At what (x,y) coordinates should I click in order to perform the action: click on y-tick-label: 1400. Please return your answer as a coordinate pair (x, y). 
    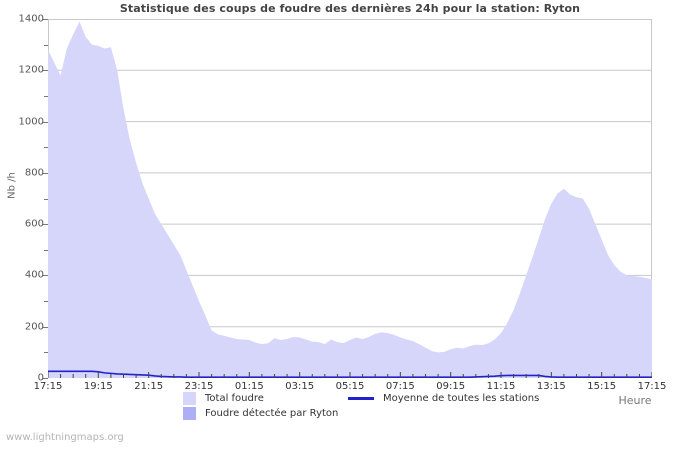
    Looking at the image, I should click on (31, 19).